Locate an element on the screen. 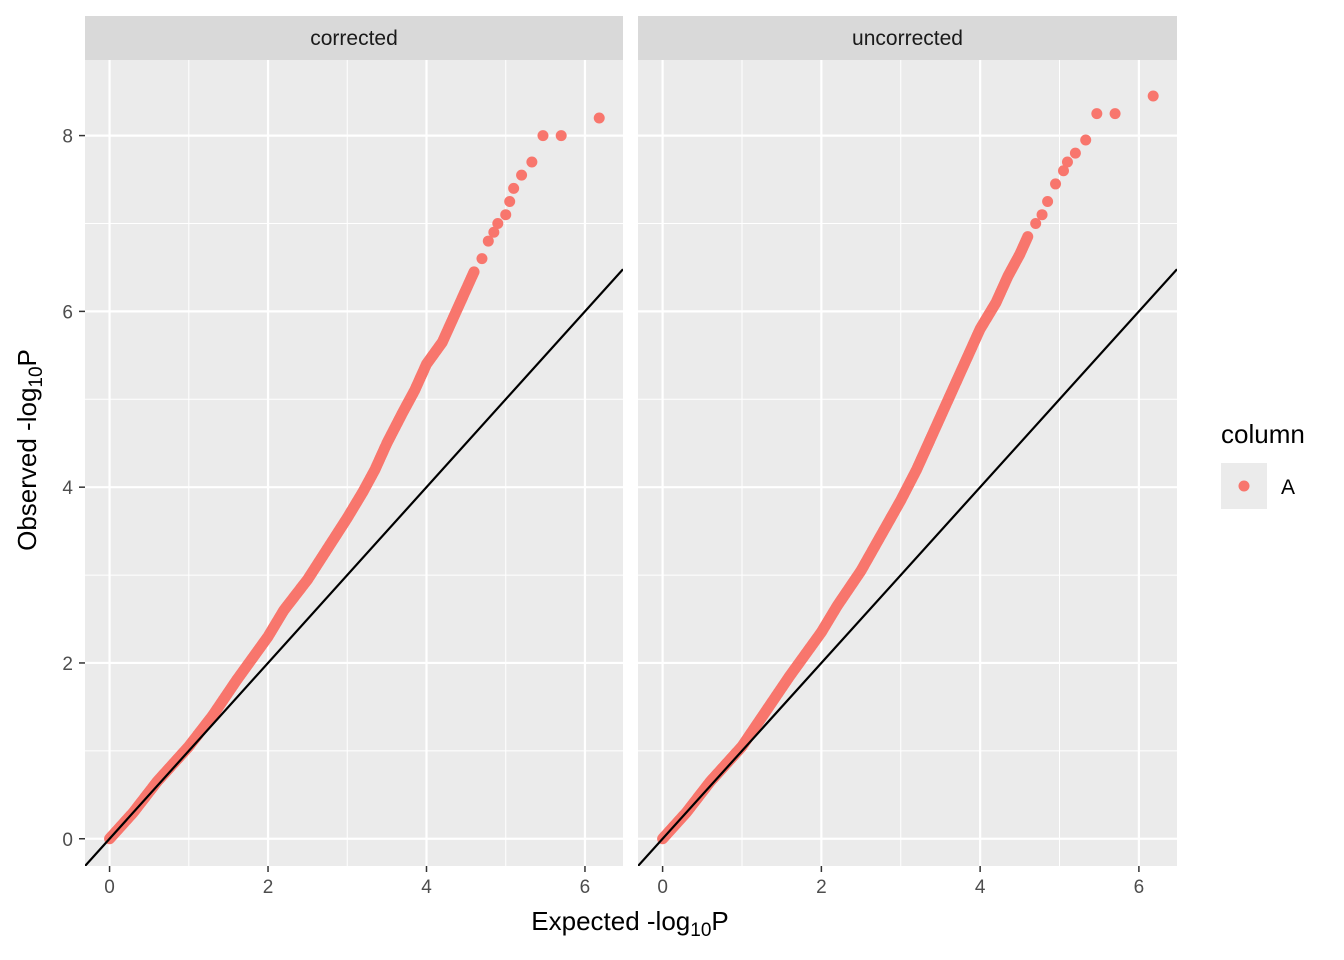 This screenshot has height=960, width=1344. y-tick-label: 8 is located at coordinates (67, 137).